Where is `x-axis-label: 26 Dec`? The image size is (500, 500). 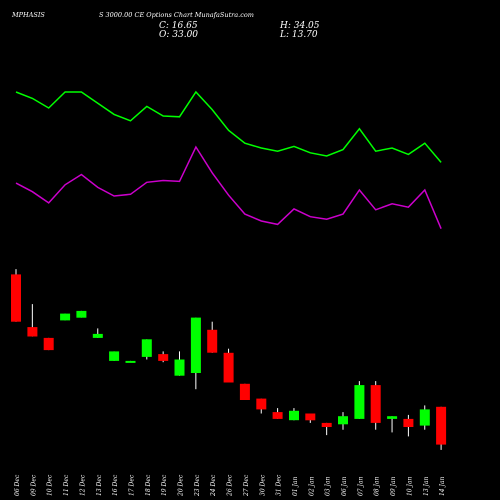 x-axis-label: 26 Dec is located at coordinates (230, 485).